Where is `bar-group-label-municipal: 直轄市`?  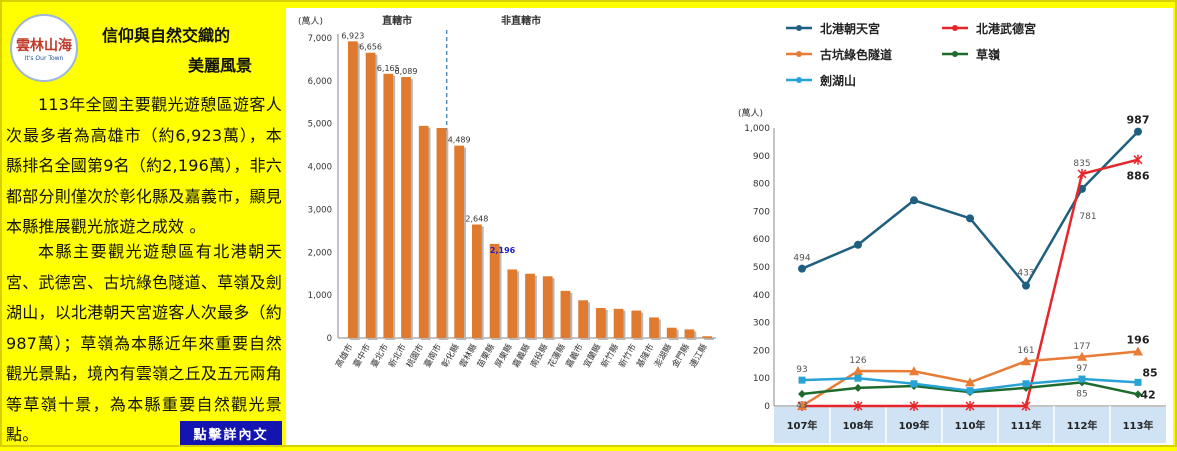 bar-group-label-municipal: 直轄市 is located at coordinates (397, 20).